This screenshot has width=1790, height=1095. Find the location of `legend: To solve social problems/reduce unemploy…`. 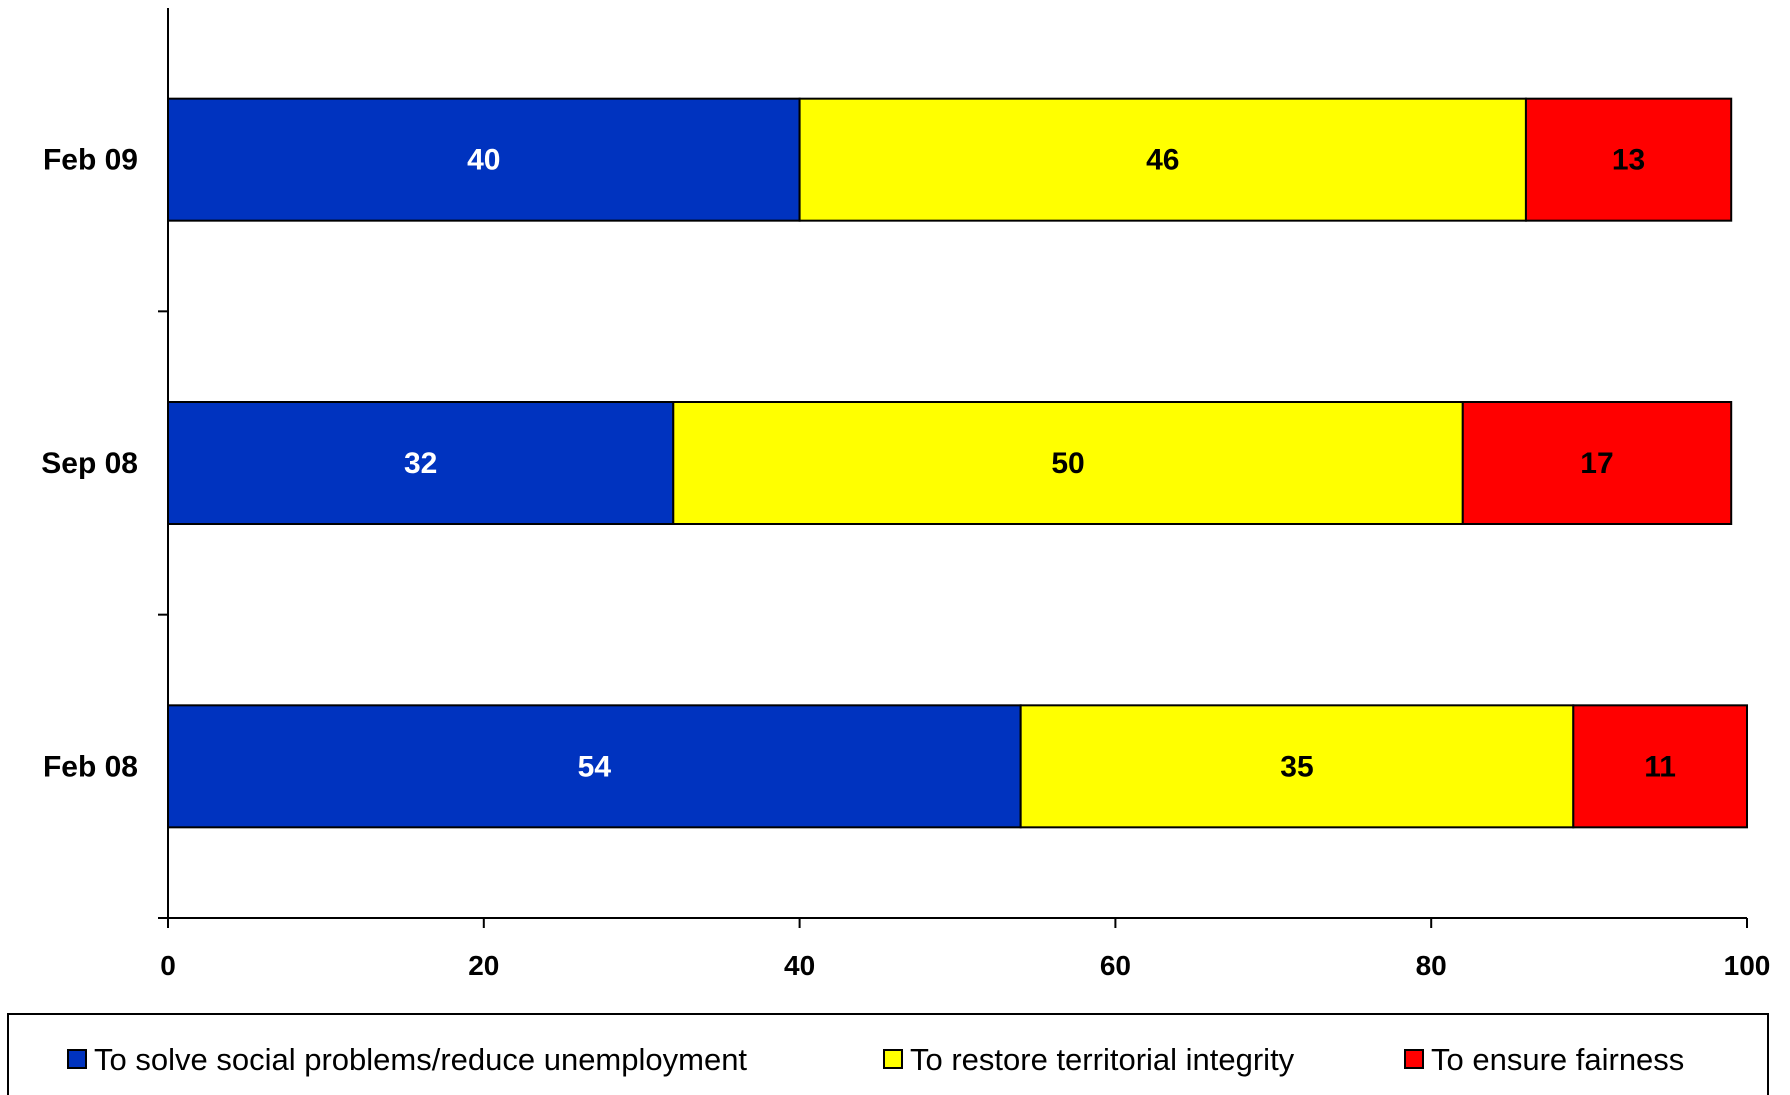

legend: To solve social problems/reduce unemploy… is located at coordinates (888, 1054).